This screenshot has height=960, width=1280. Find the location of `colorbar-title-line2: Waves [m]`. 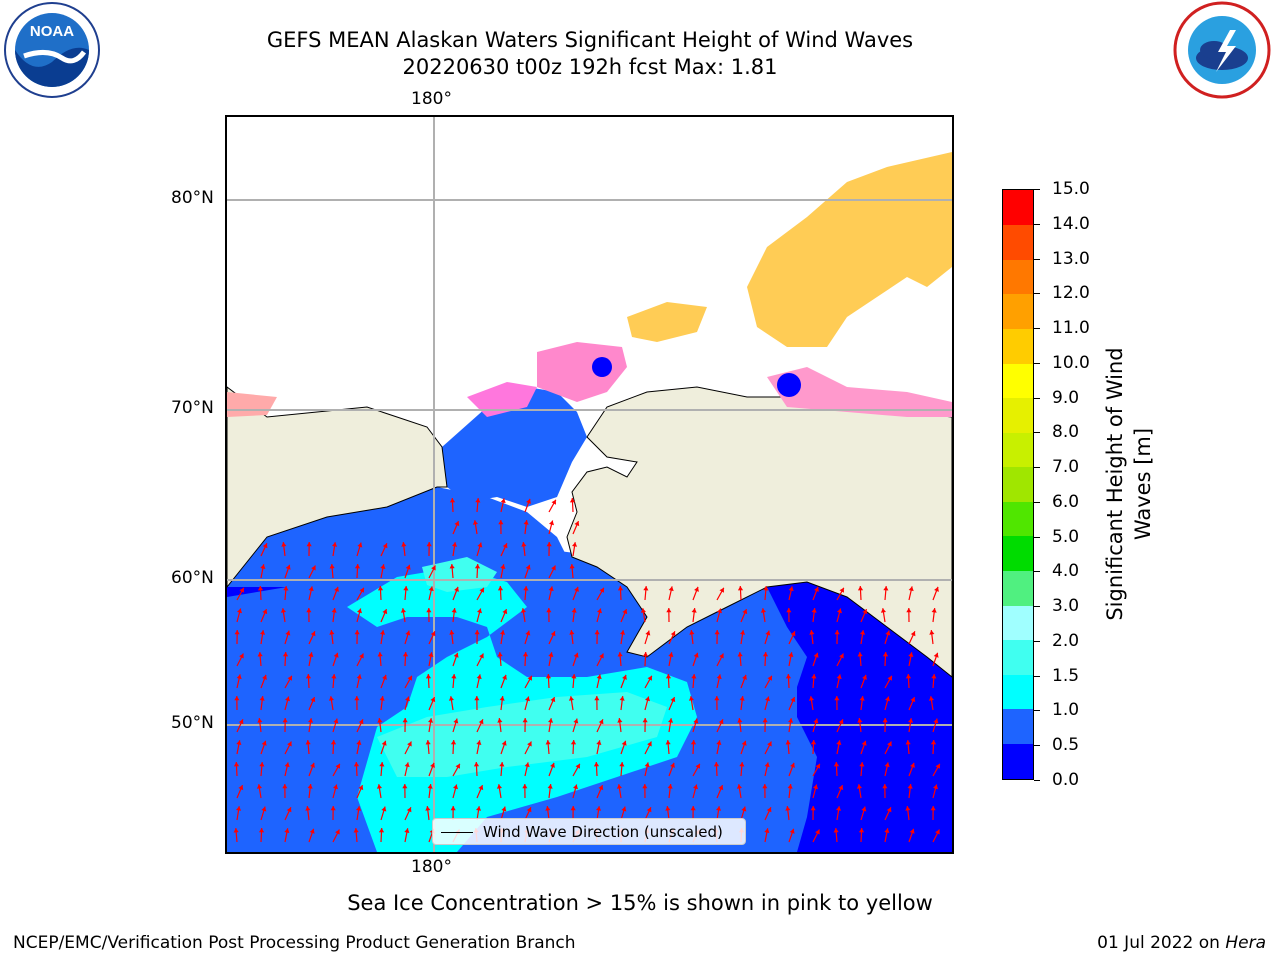

colorbar-title-line2: Waves [m] is located at coordinates (1143, 484).